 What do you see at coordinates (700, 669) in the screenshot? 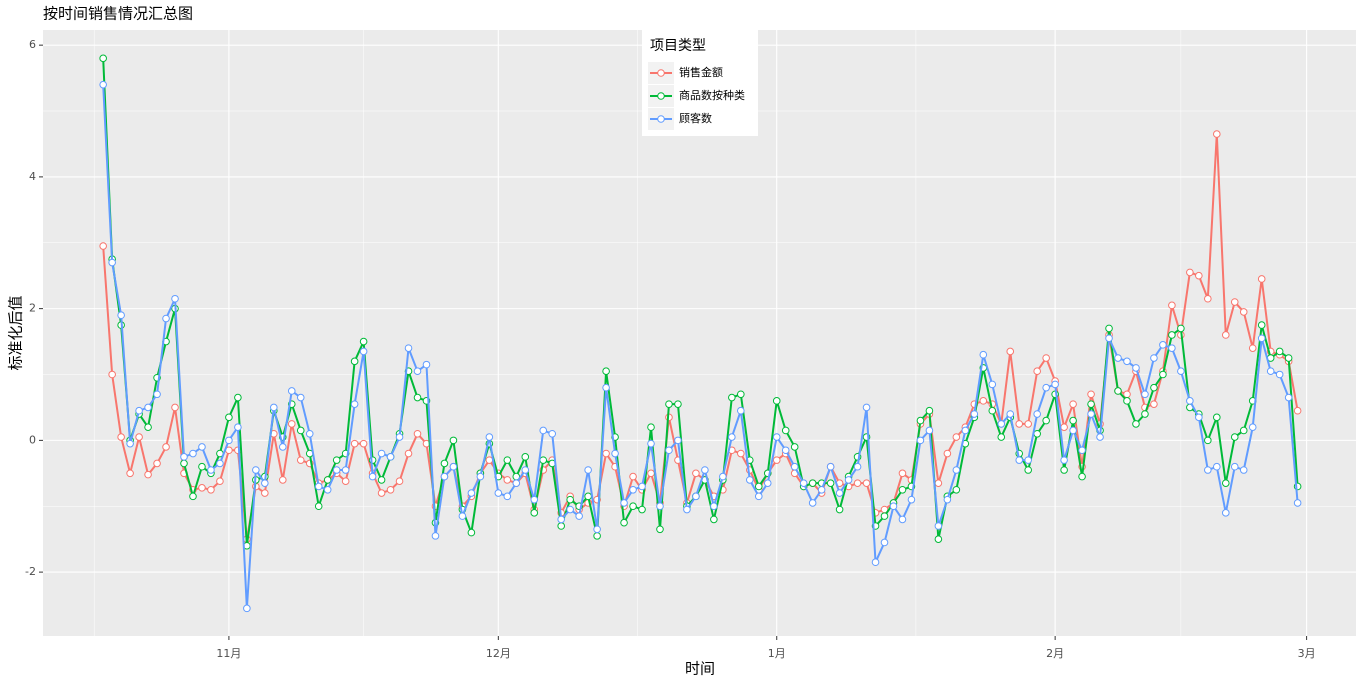
I see `x-axis-title: 时间` at bounding box center [700, 669].